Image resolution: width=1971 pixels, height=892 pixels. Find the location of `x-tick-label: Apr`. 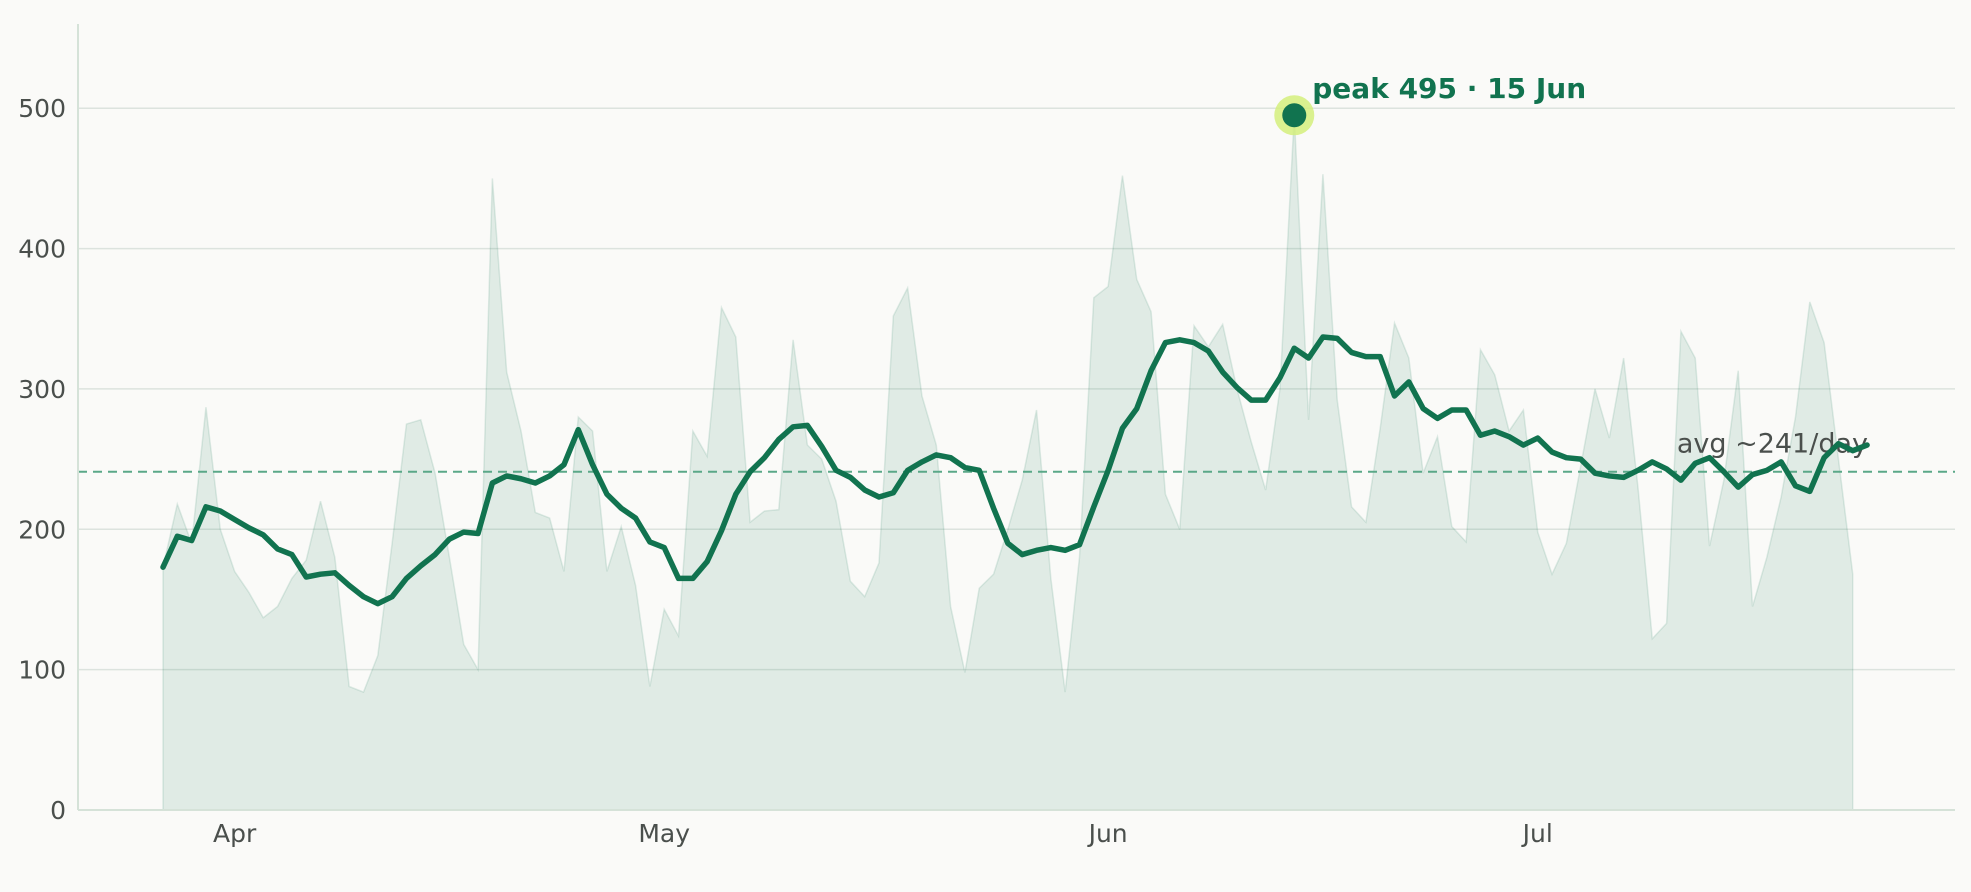

x-tick-label: Apr is located at coordinates (235, 833).